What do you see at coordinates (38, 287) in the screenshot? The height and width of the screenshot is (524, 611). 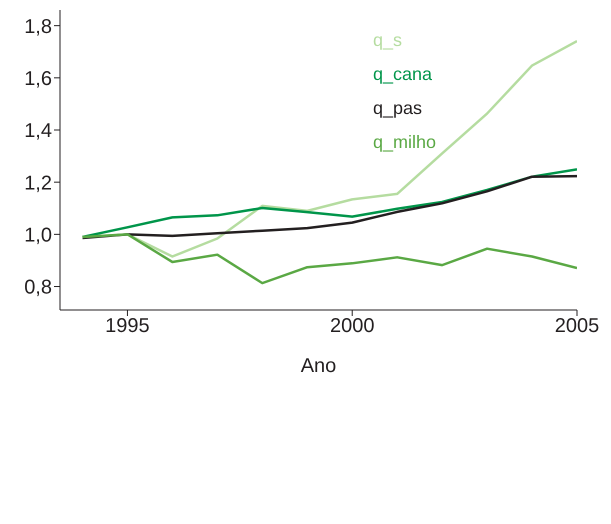 I see `y-tick-label: 0,8` at bounding box center [38, 287].